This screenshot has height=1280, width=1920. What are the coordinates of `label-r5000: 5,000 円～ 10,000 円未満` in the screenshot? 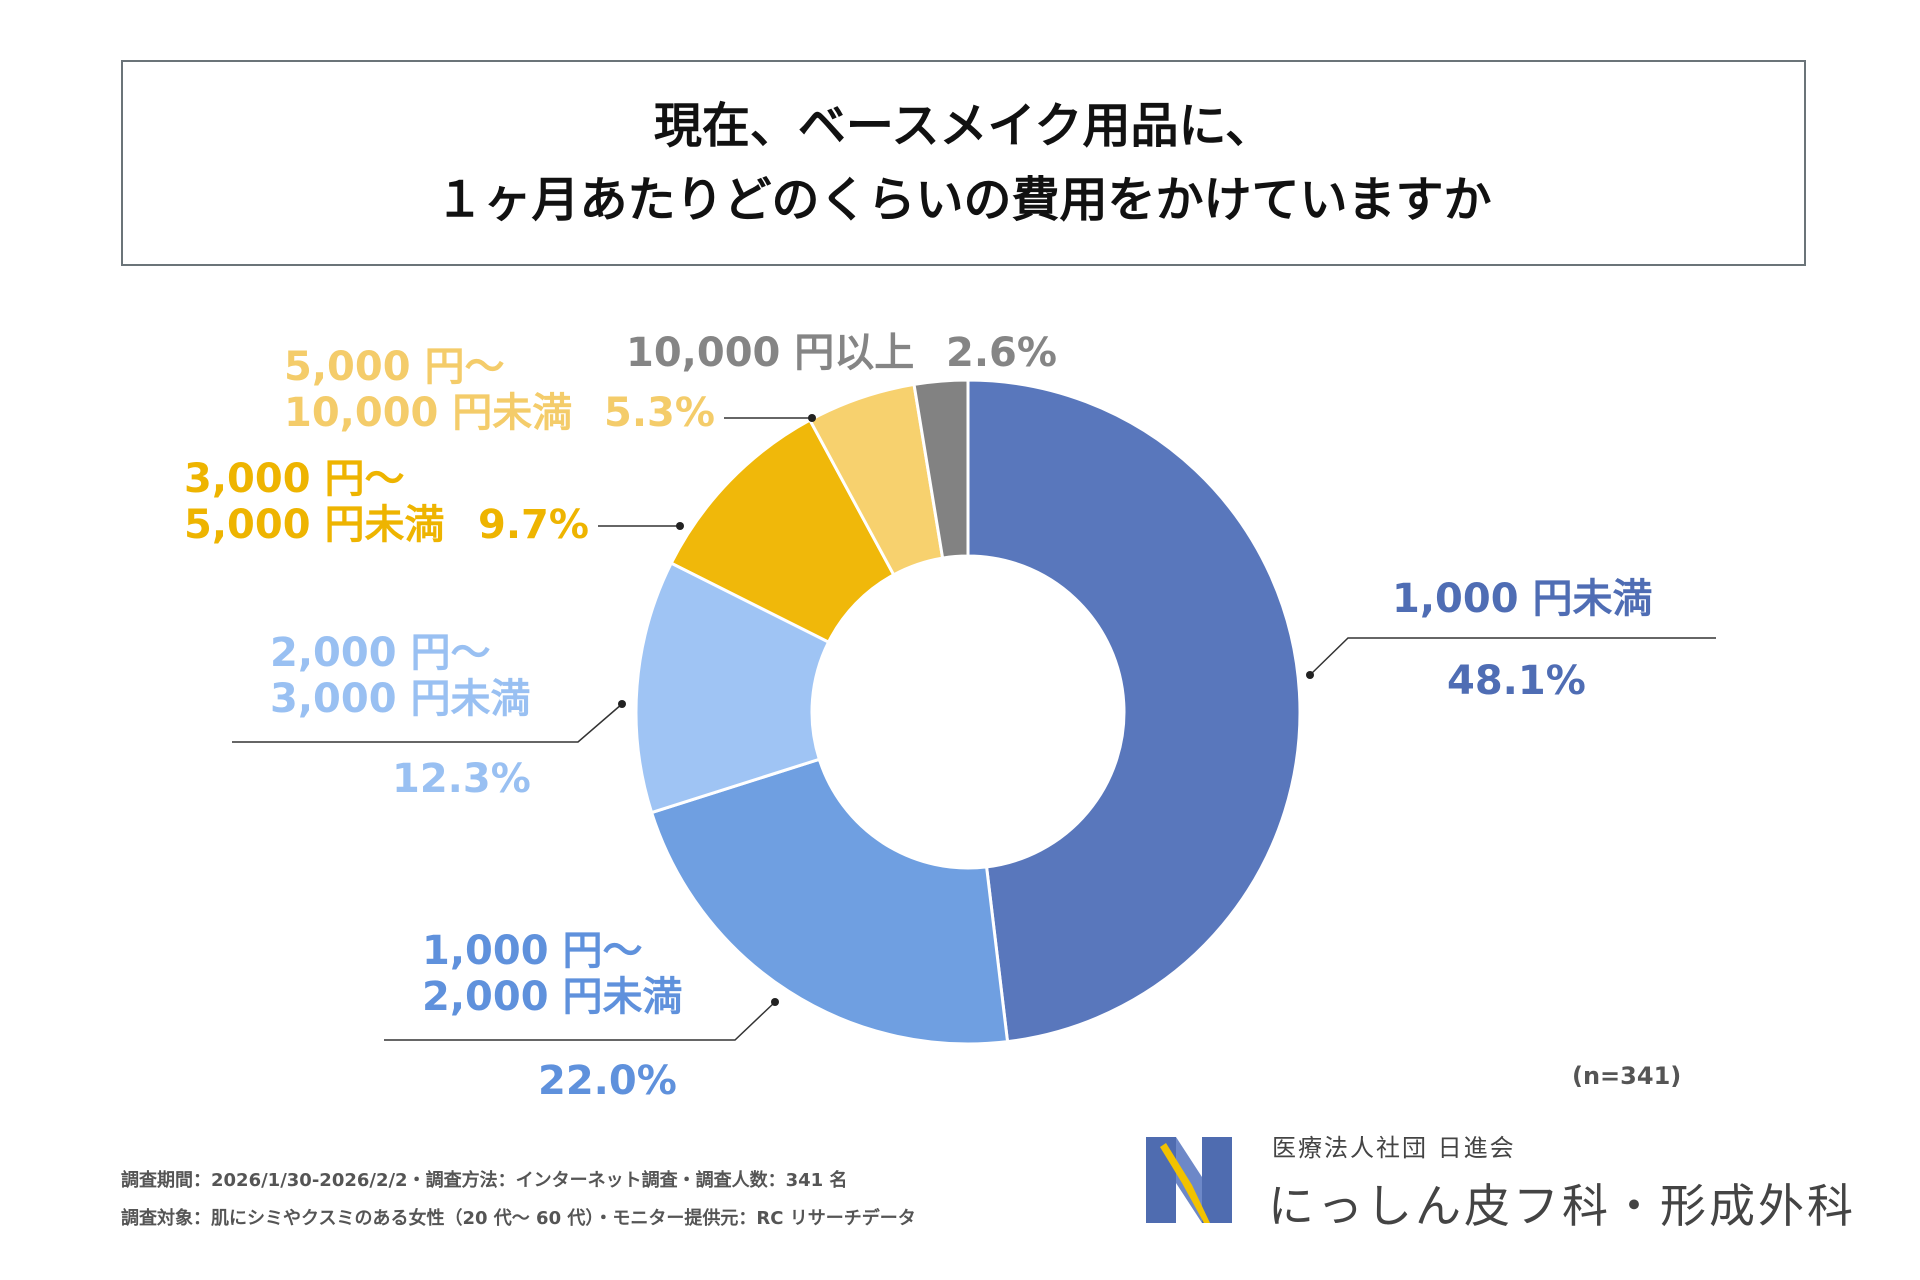 It's located at (428, 390).